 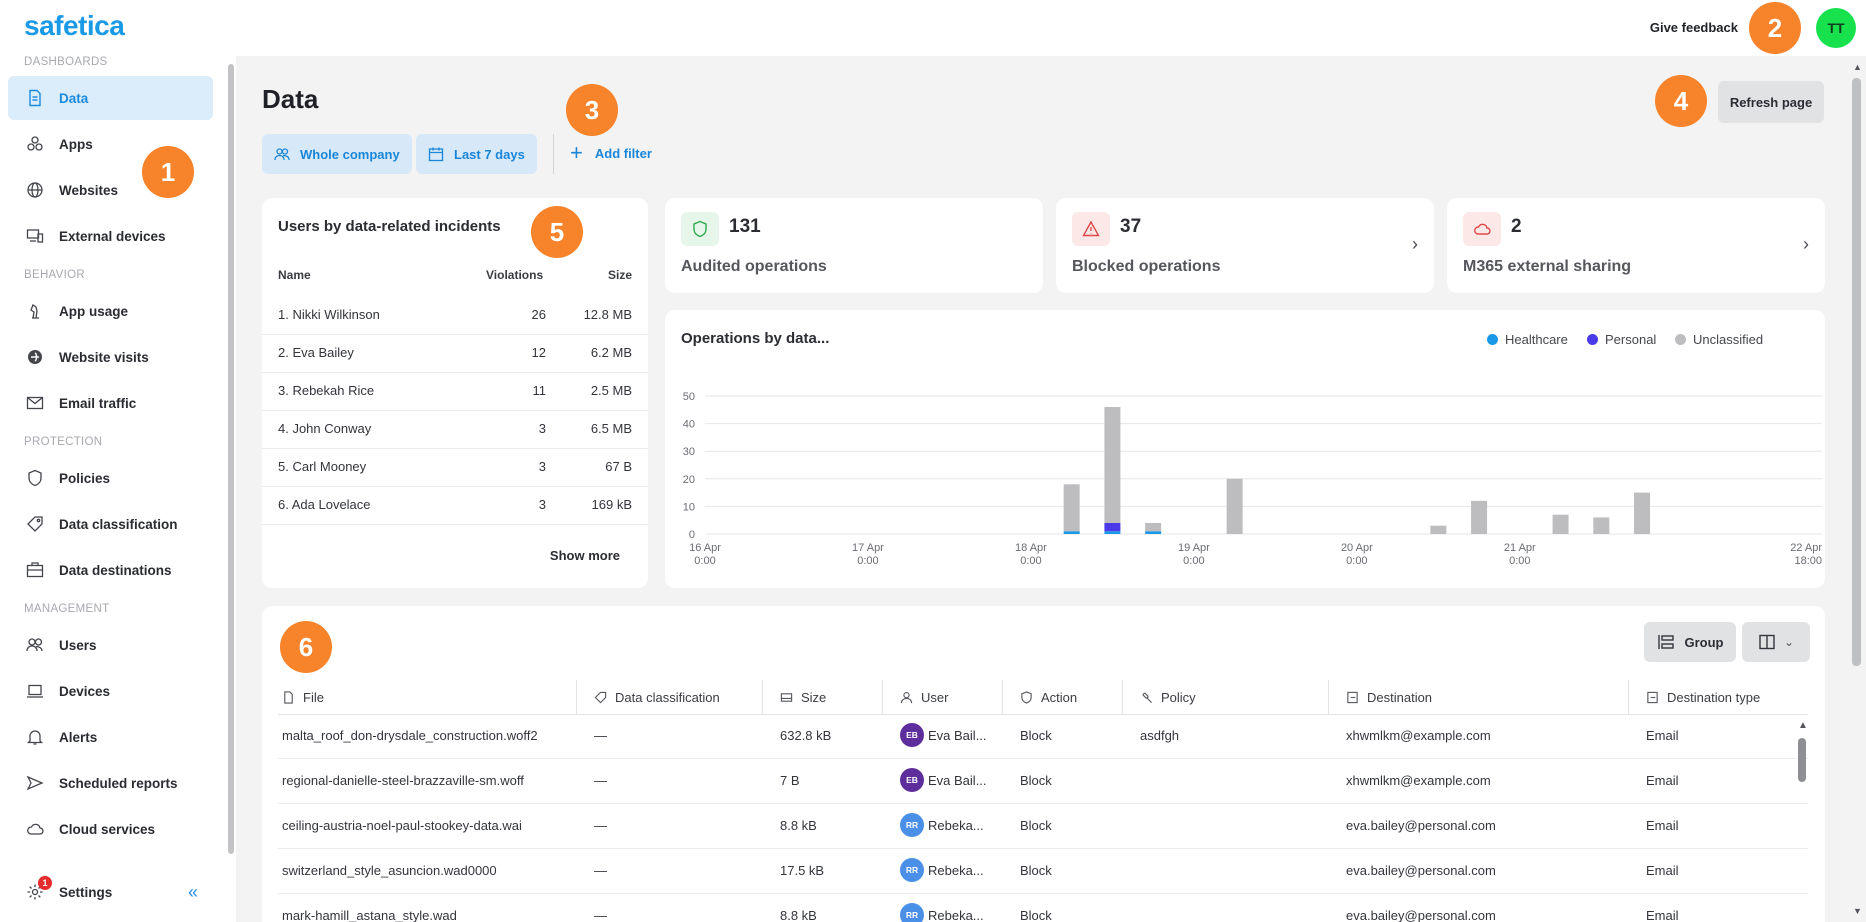 I want to click on stat-icon-wrap, so click(x=700, y=229).